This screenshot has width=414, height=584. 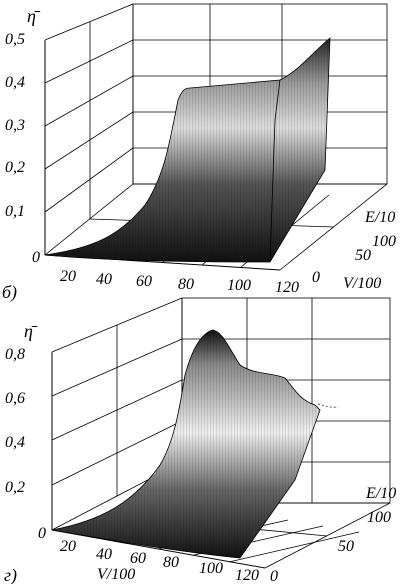 What do you see at coordinates (10, 574) in the screenshot?
I see `panel-label: г)` at bounding box center [10, 574].